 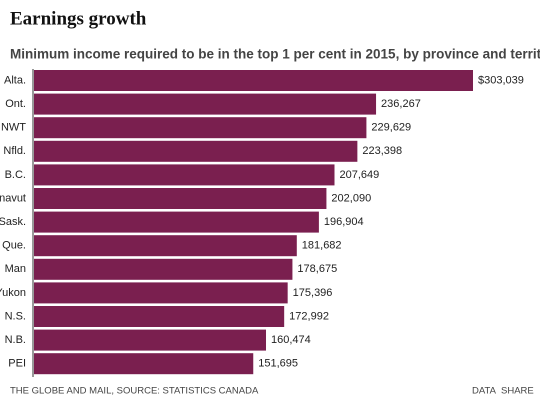 What do you see at coordinates (15, 80) in the screenshot?
I see `category-label: Alta.` at bounding box center [15, 80].